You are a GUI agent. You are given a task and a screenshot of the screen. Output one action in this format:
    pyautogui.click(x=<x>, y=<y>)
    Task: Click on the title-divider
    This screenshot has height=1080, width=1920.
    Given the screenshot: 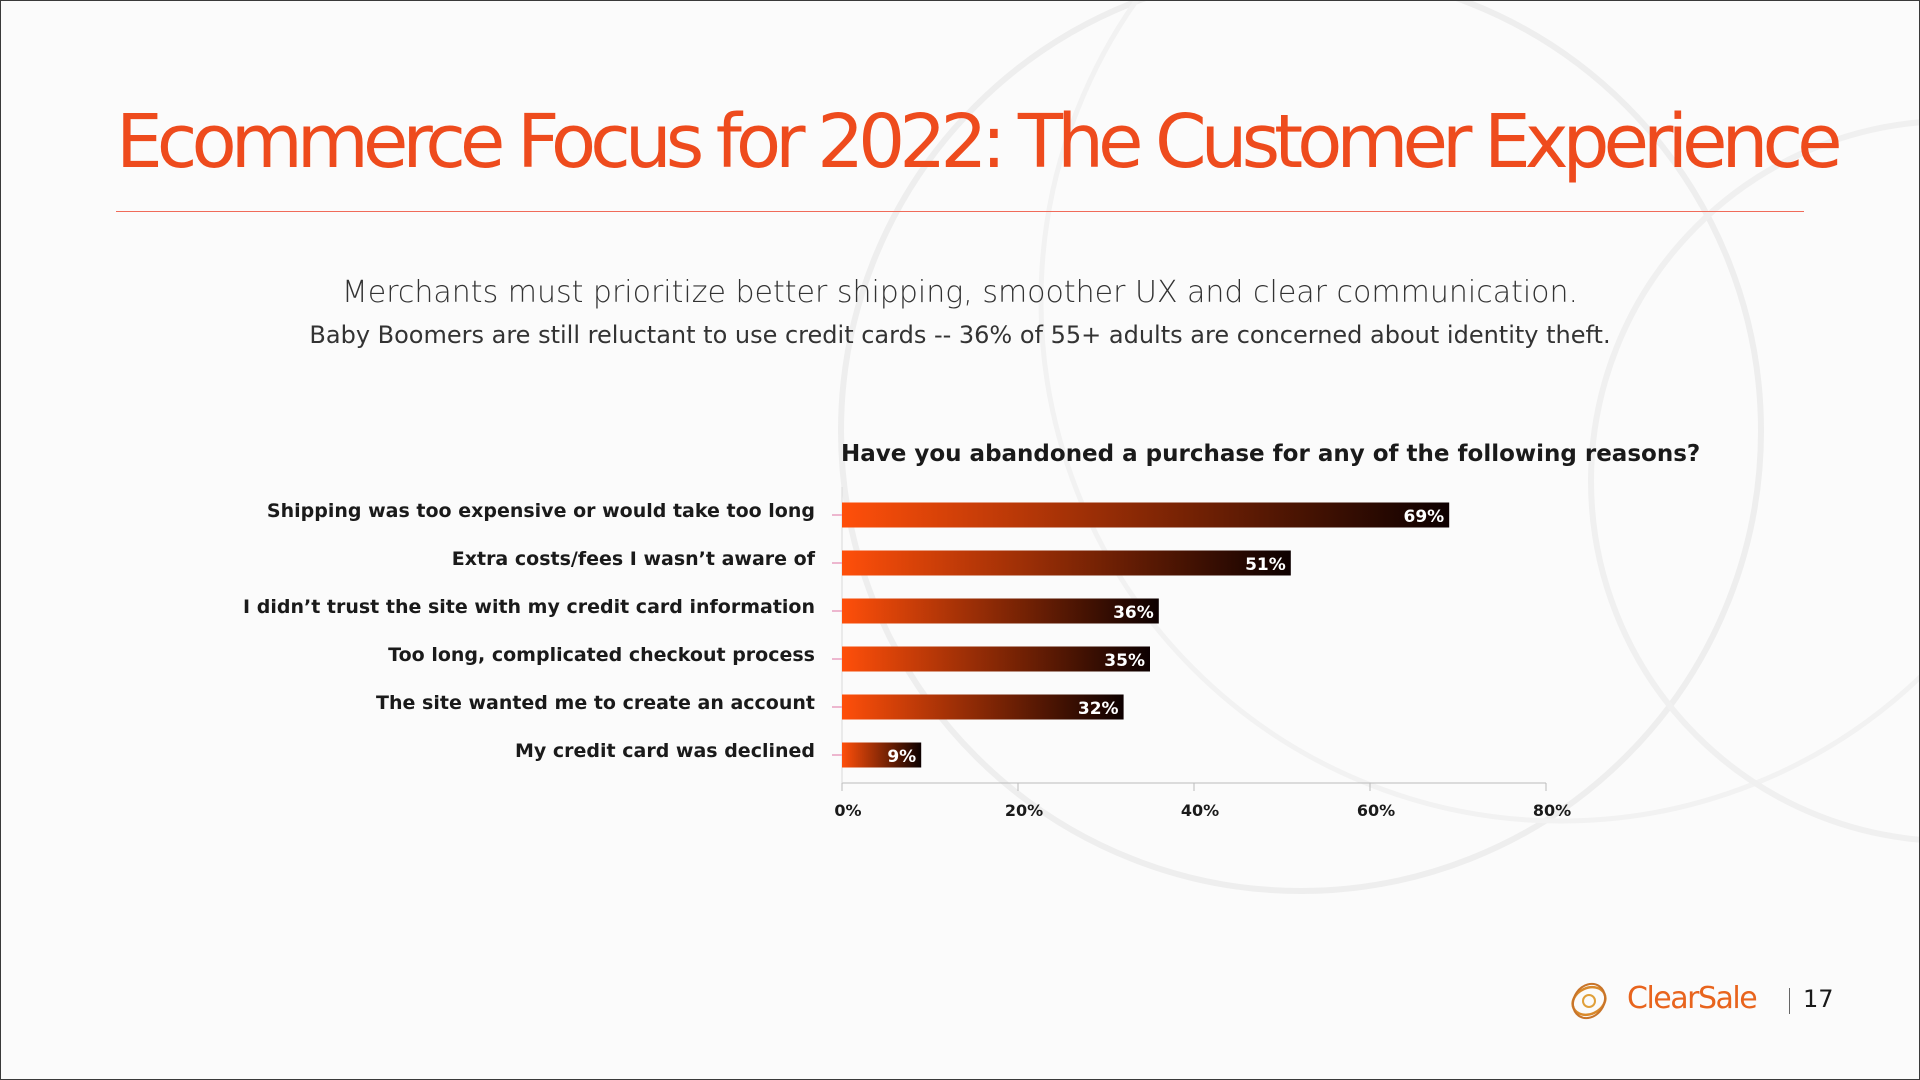 What is the action you would take?
    pyautogui.click(x=960, y=211)
    